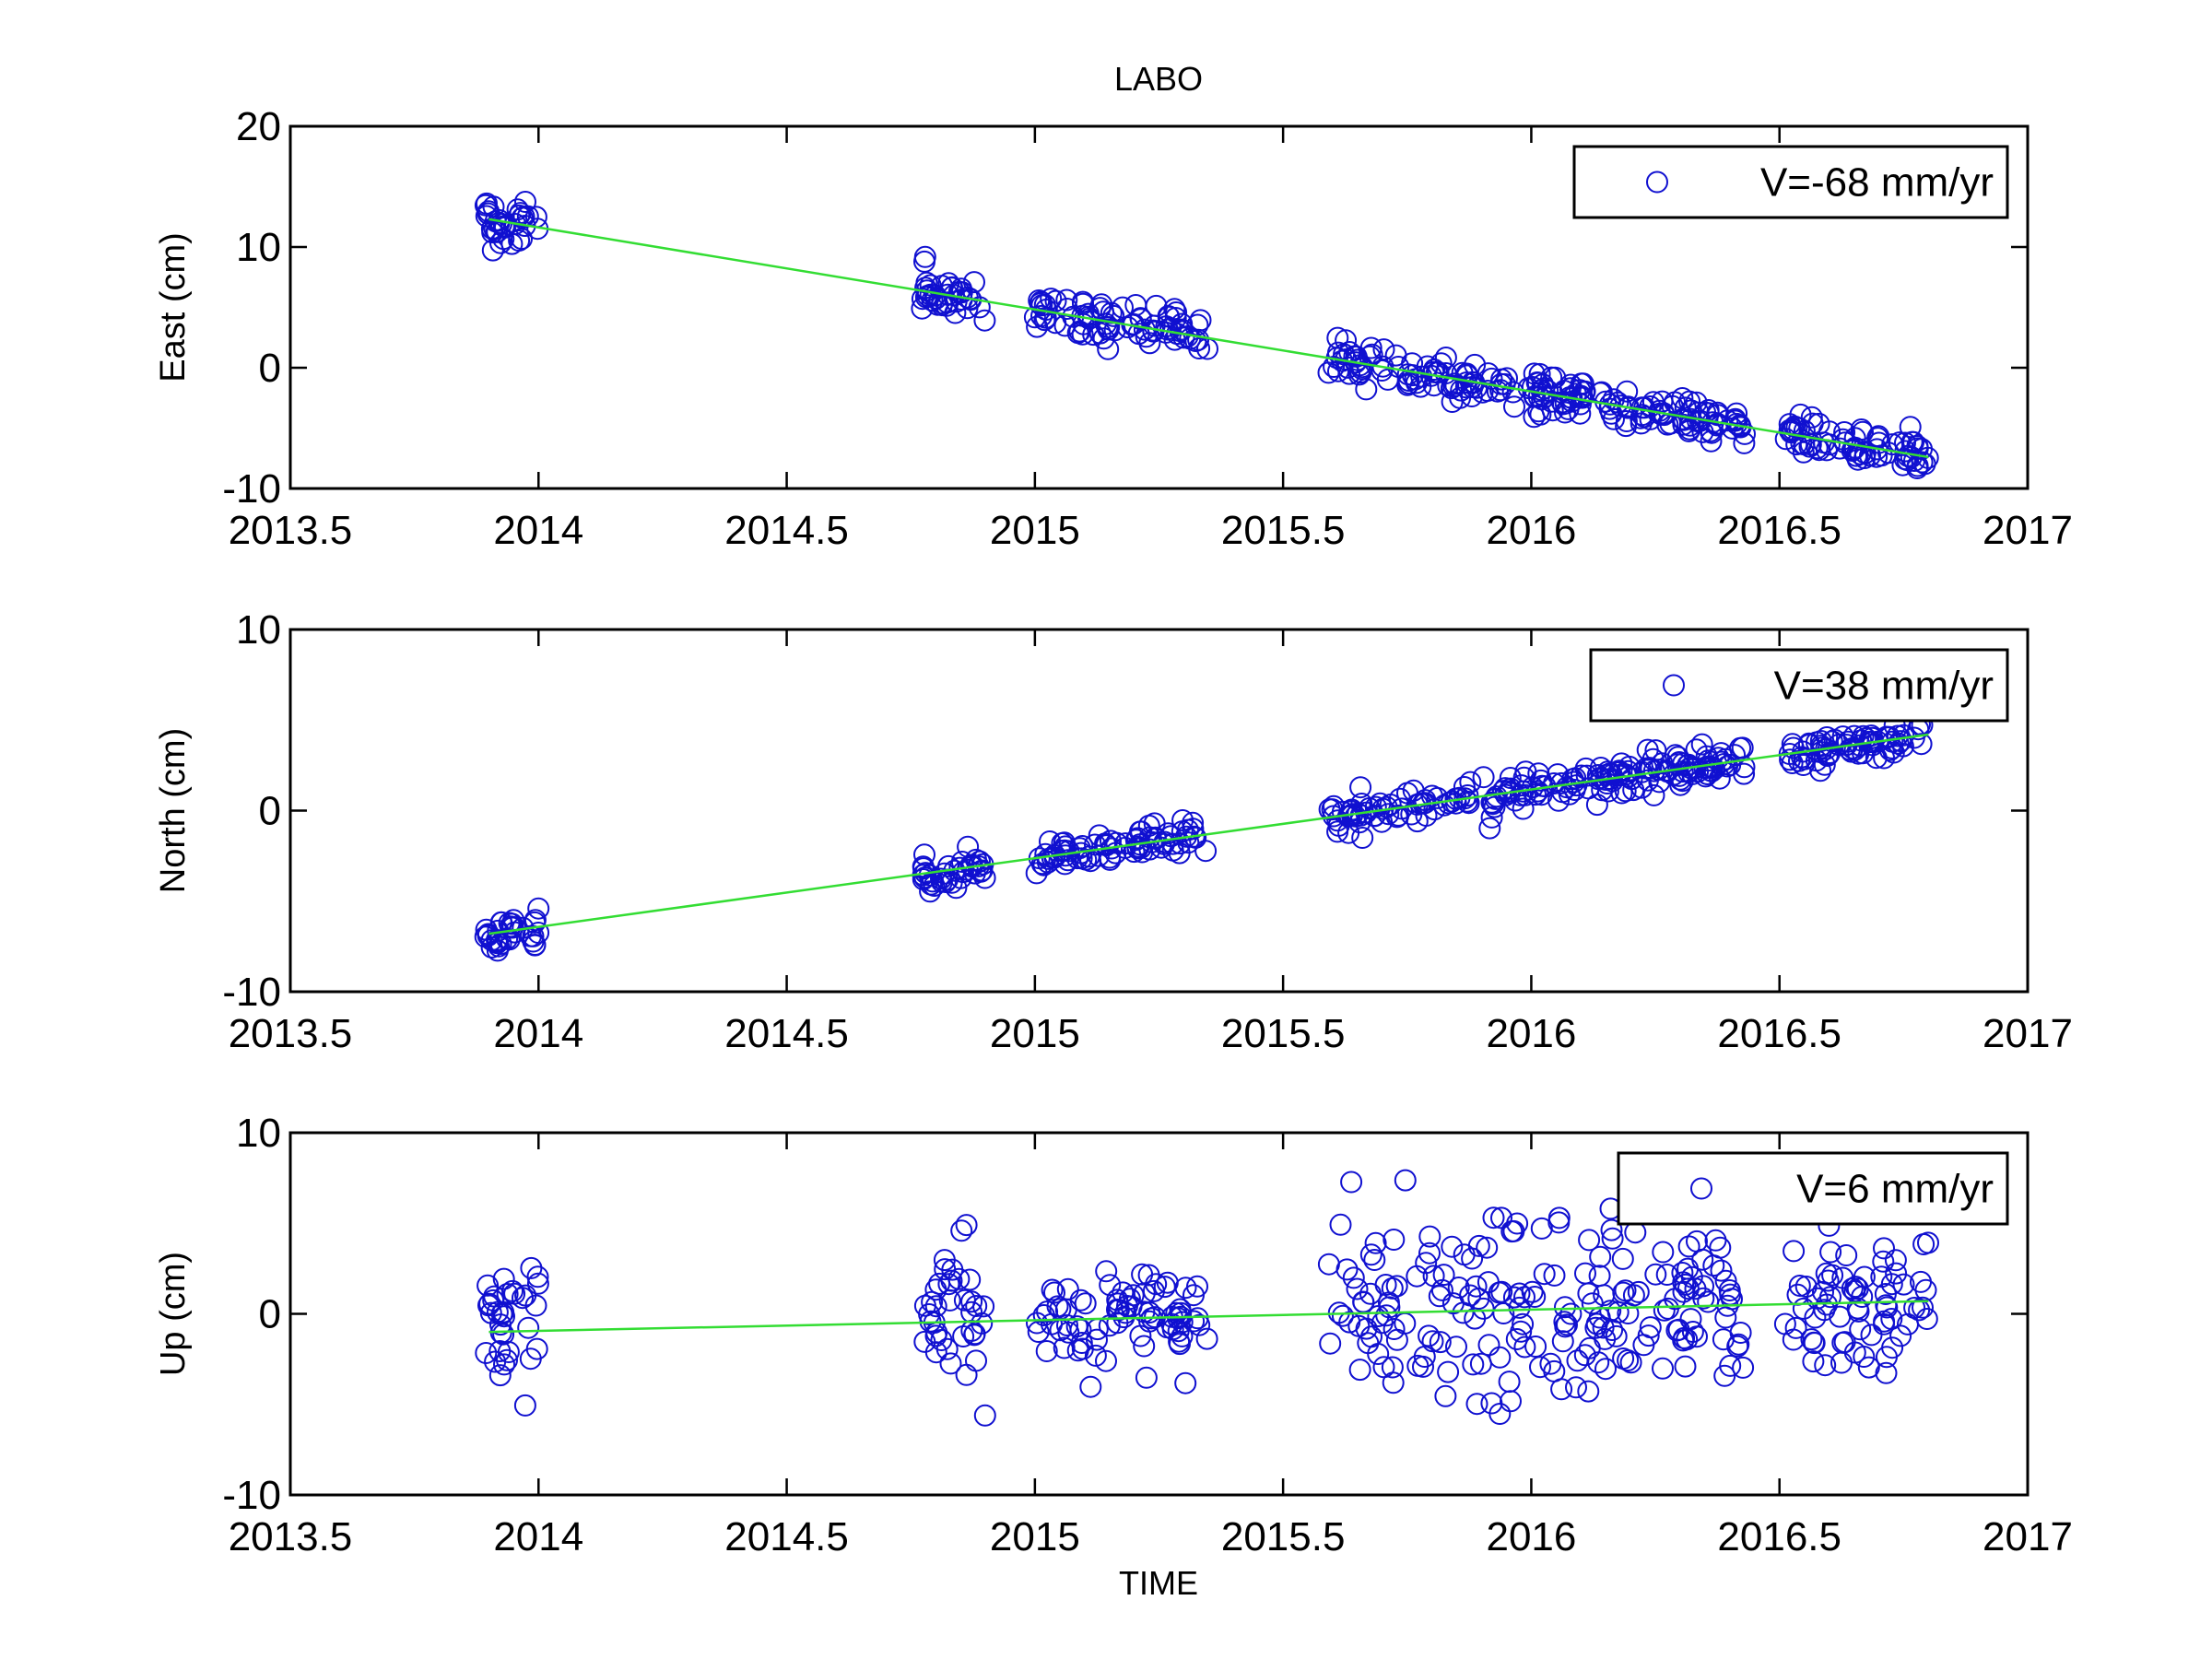 This screenshot has height=1659, width=2212. What do you see at coordinates (258, 630) in the screenshot?
I see `y-tick-label: 10` at bounding box center [258, 630].